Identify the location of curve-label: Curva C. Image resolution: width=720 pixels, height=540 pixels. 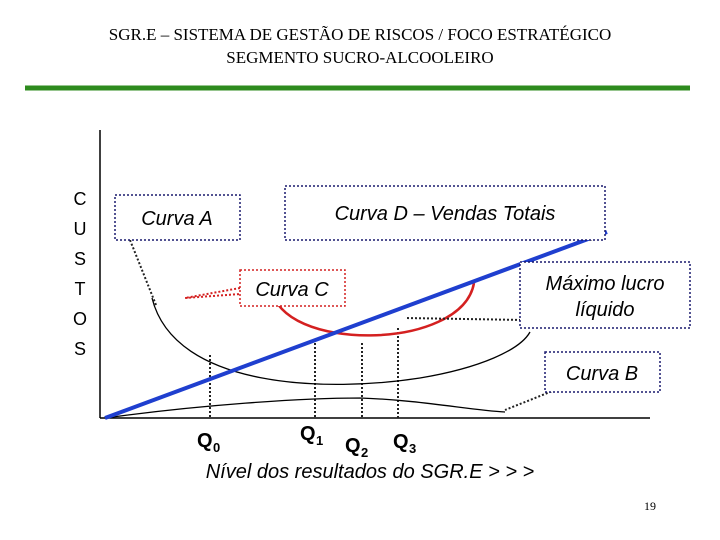
(292, 290).